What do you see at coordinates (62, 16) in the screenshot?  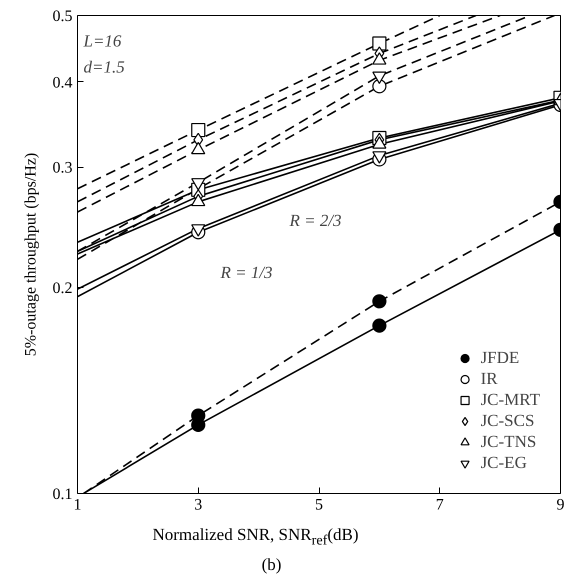 I see `y-tick-label: 0.5` at bounding box center [62, 16].